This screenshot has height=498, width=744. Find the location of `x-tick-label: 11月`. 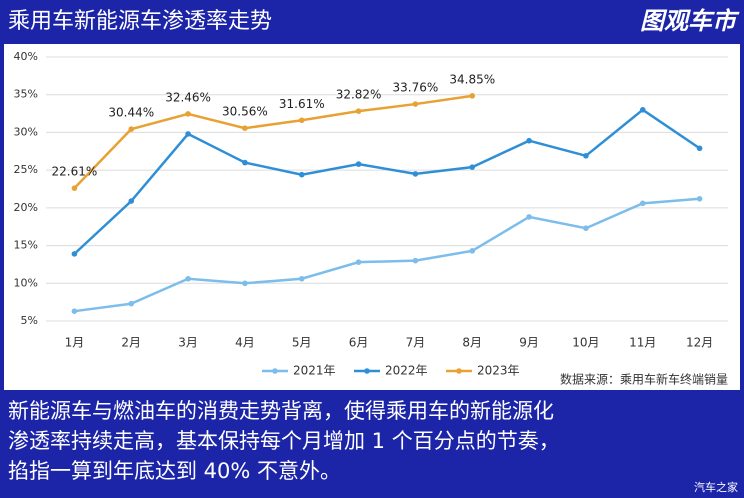

x-tick-label: 11月 is located at coordinates (642, 343).